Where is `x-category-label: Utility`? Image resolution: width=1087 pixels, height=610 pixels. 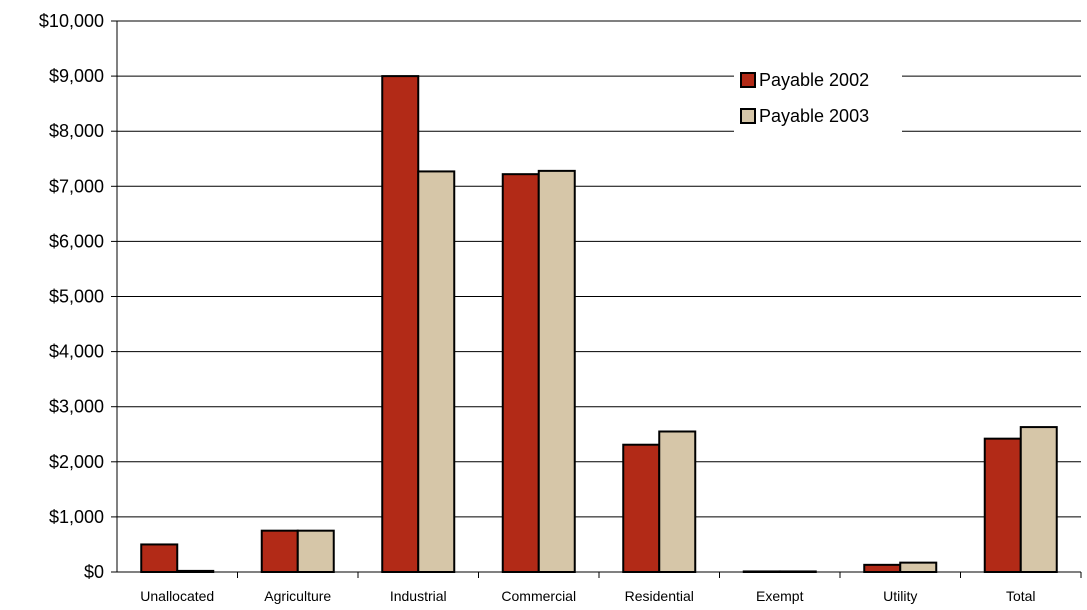
x-category-label: Utility is located at coordinates (900, 596).